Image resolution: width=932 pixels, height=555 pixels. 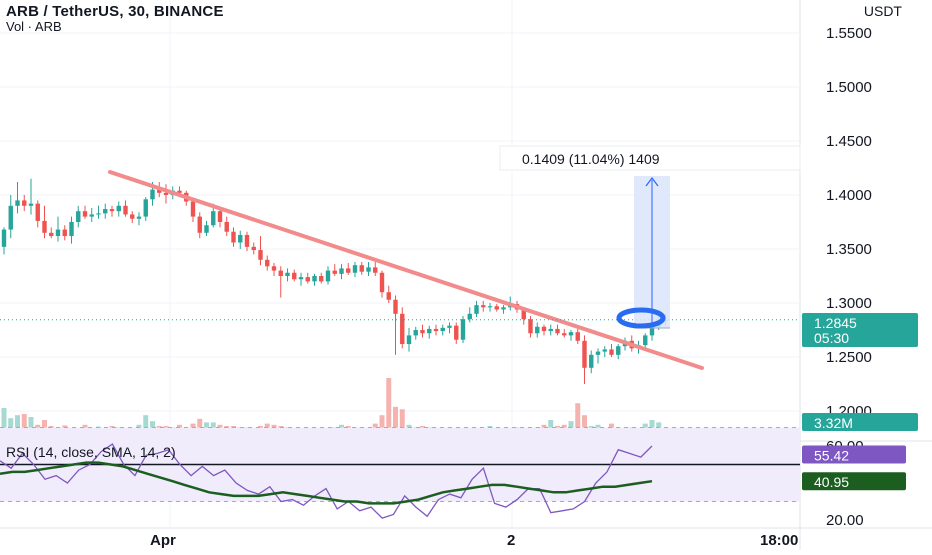 I want to click on volume-tag-bg, so click(x=860, y=422).